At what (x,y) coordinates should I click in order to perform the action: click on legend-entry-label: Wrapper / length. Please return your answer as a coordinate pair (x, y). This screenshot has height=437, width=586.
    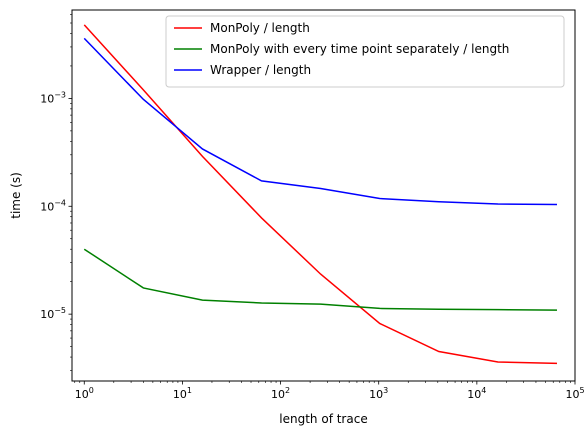
    Looking at the image, I should click on (260, 70).